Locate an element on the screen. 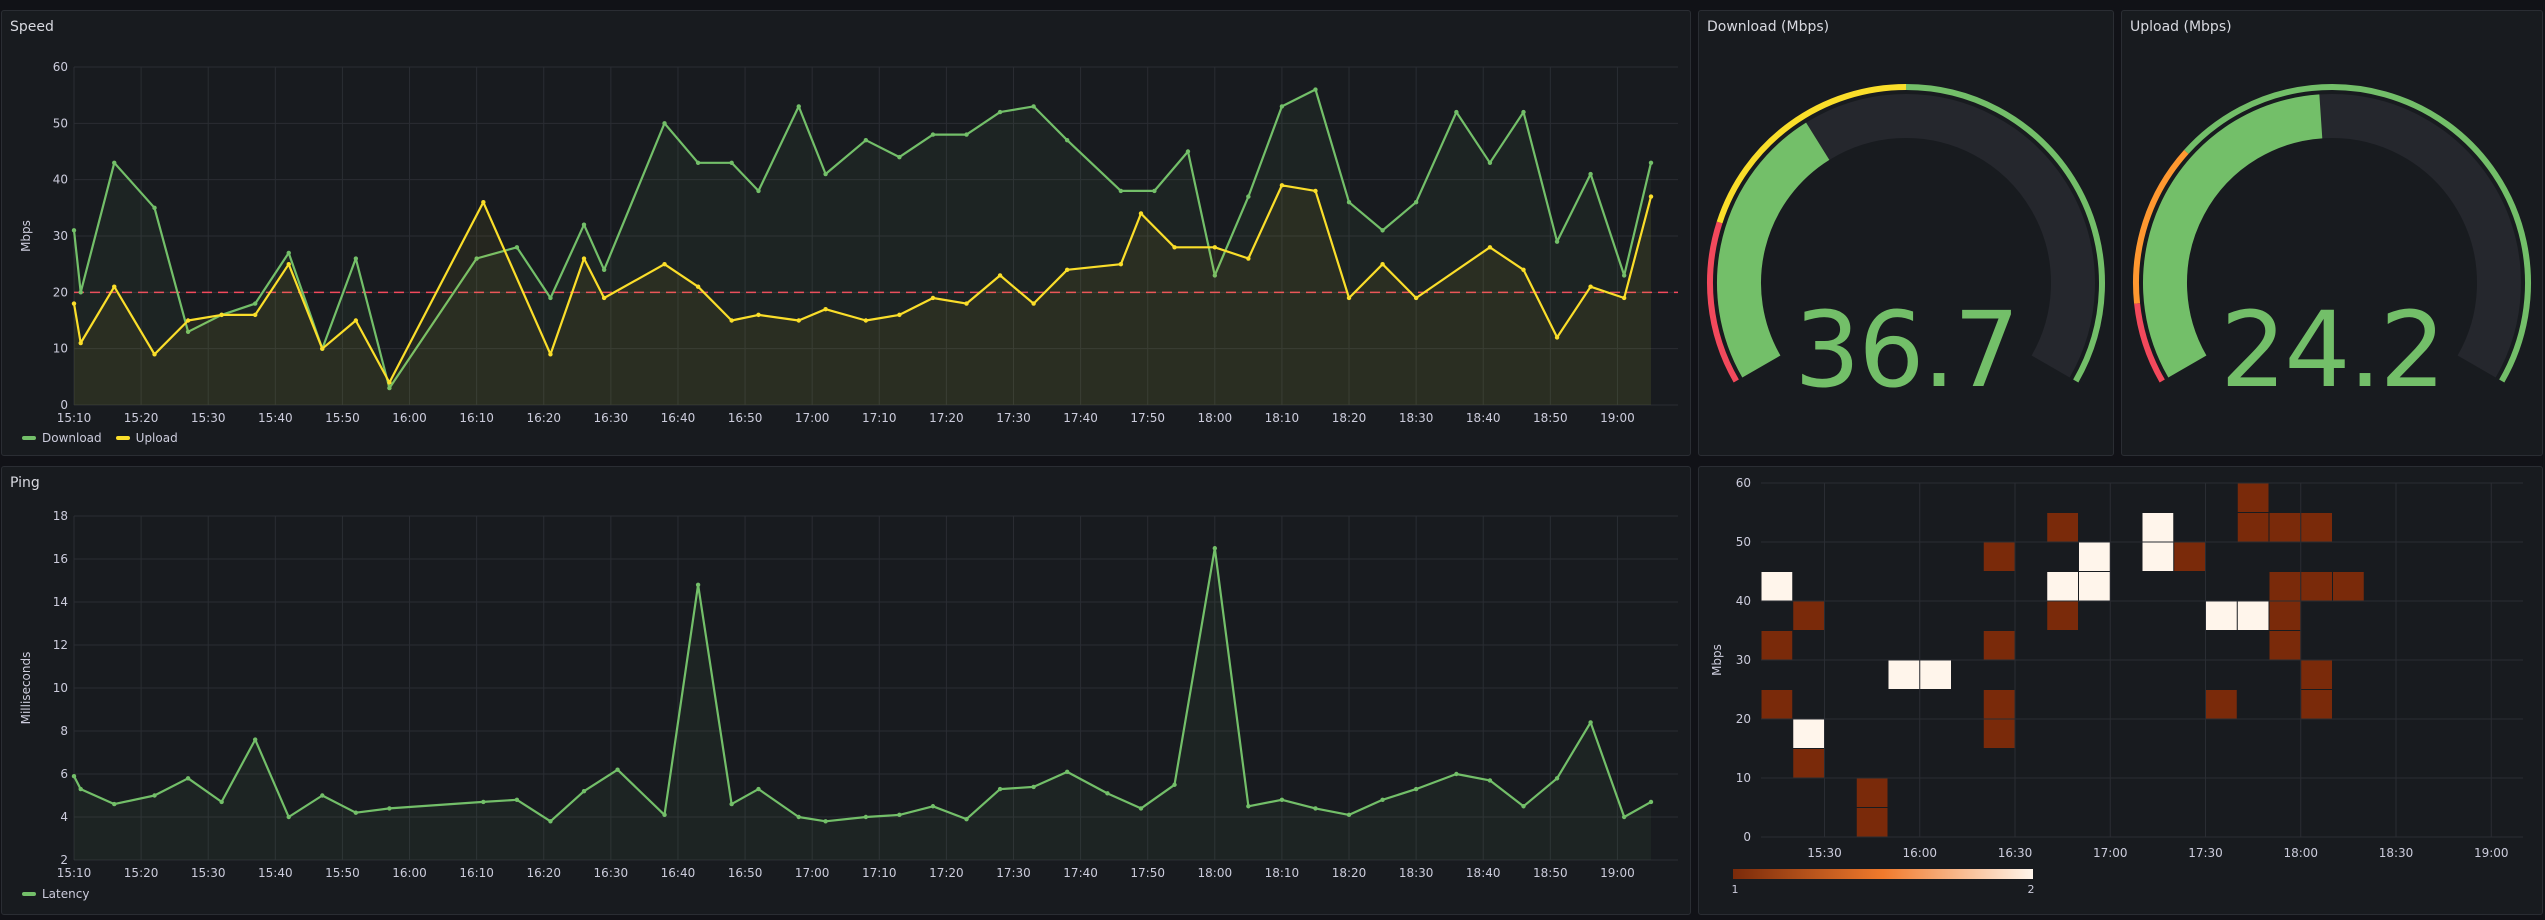  y-tick-label: 10 is located at coordinates (60, 349).